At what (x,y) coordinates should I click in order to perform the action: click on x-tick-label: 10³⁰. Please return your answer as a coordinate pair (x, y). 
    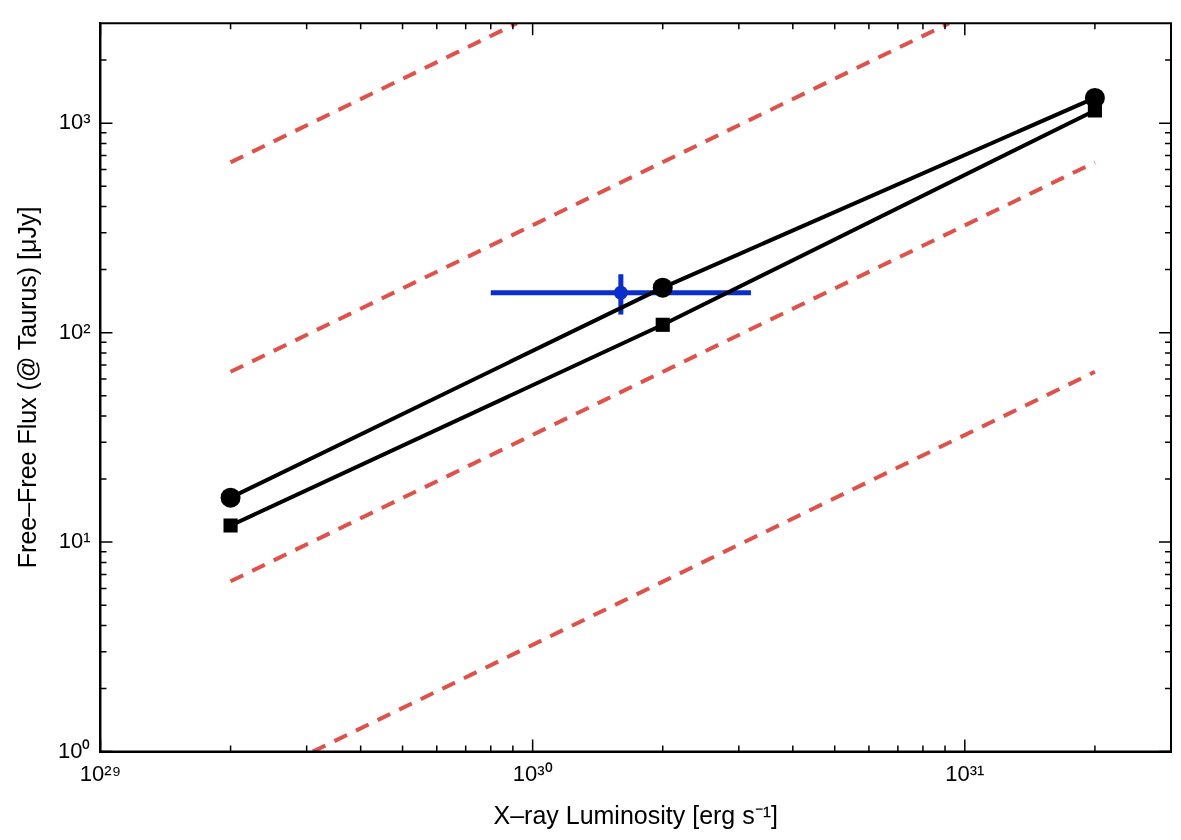
    Looking at the image, I should click on (532, 773).